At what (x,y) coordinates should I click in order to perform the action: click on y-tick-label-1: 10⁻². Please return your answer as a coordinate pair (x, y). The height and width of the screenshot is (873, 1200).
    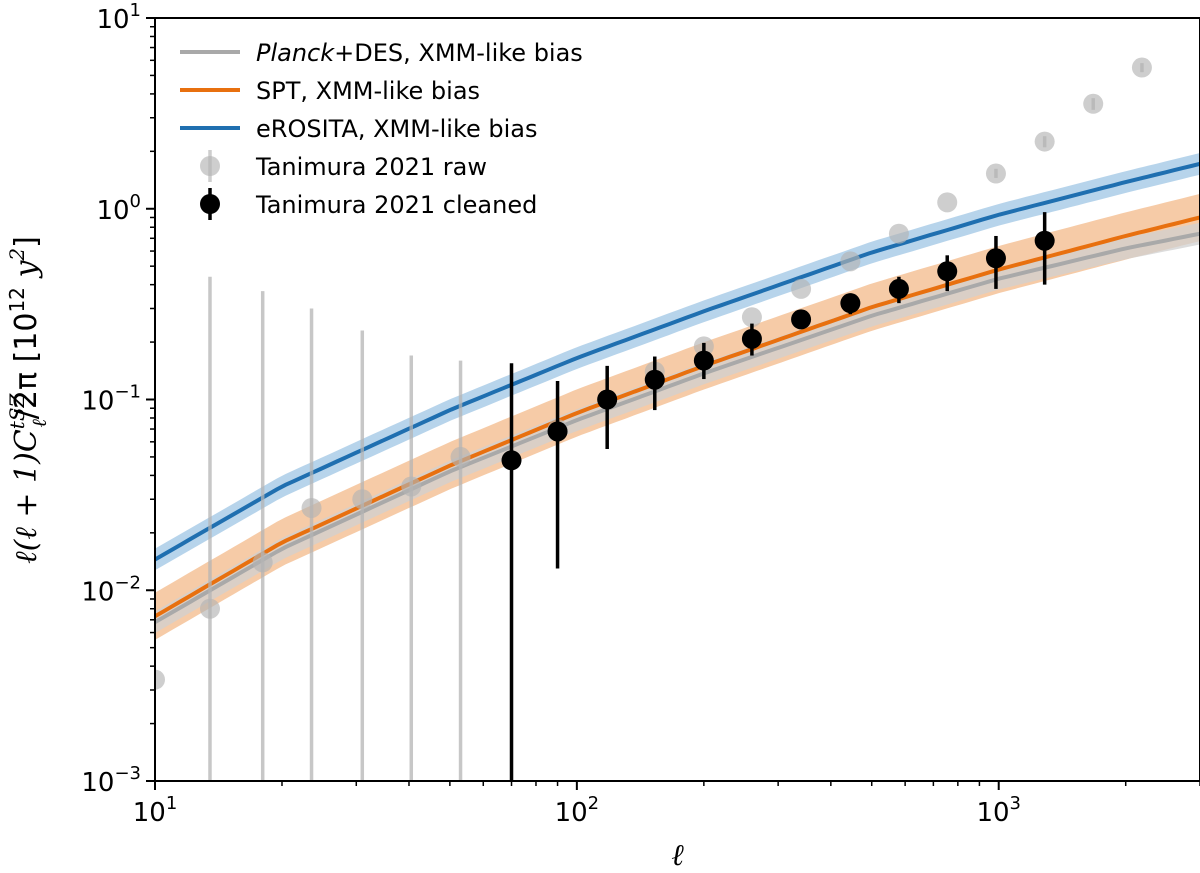
    Looking at the image, I should click on (111, 589).